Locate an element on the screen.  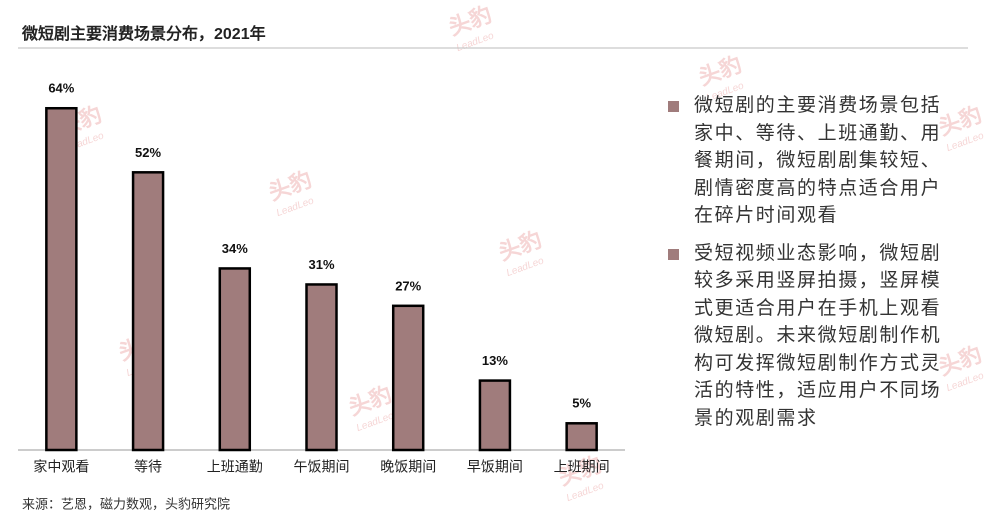
chart-title: 微短剧主要消费场景分布，2021年 is located at coordinates (143, 33).